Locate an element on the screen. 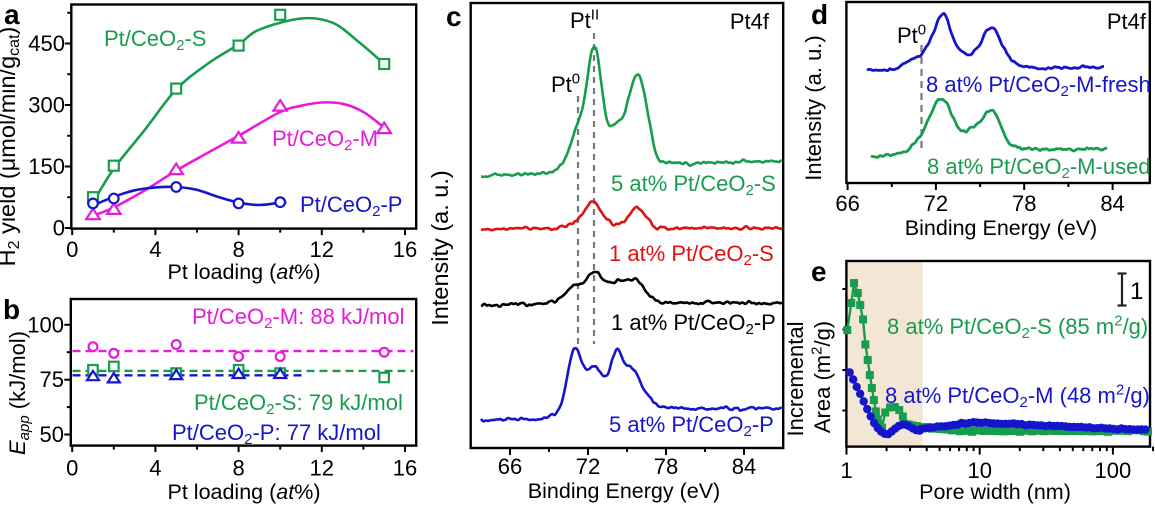 This screenshot has width=1155, height=513. svg-text: a is located at coordinates (12, 15).